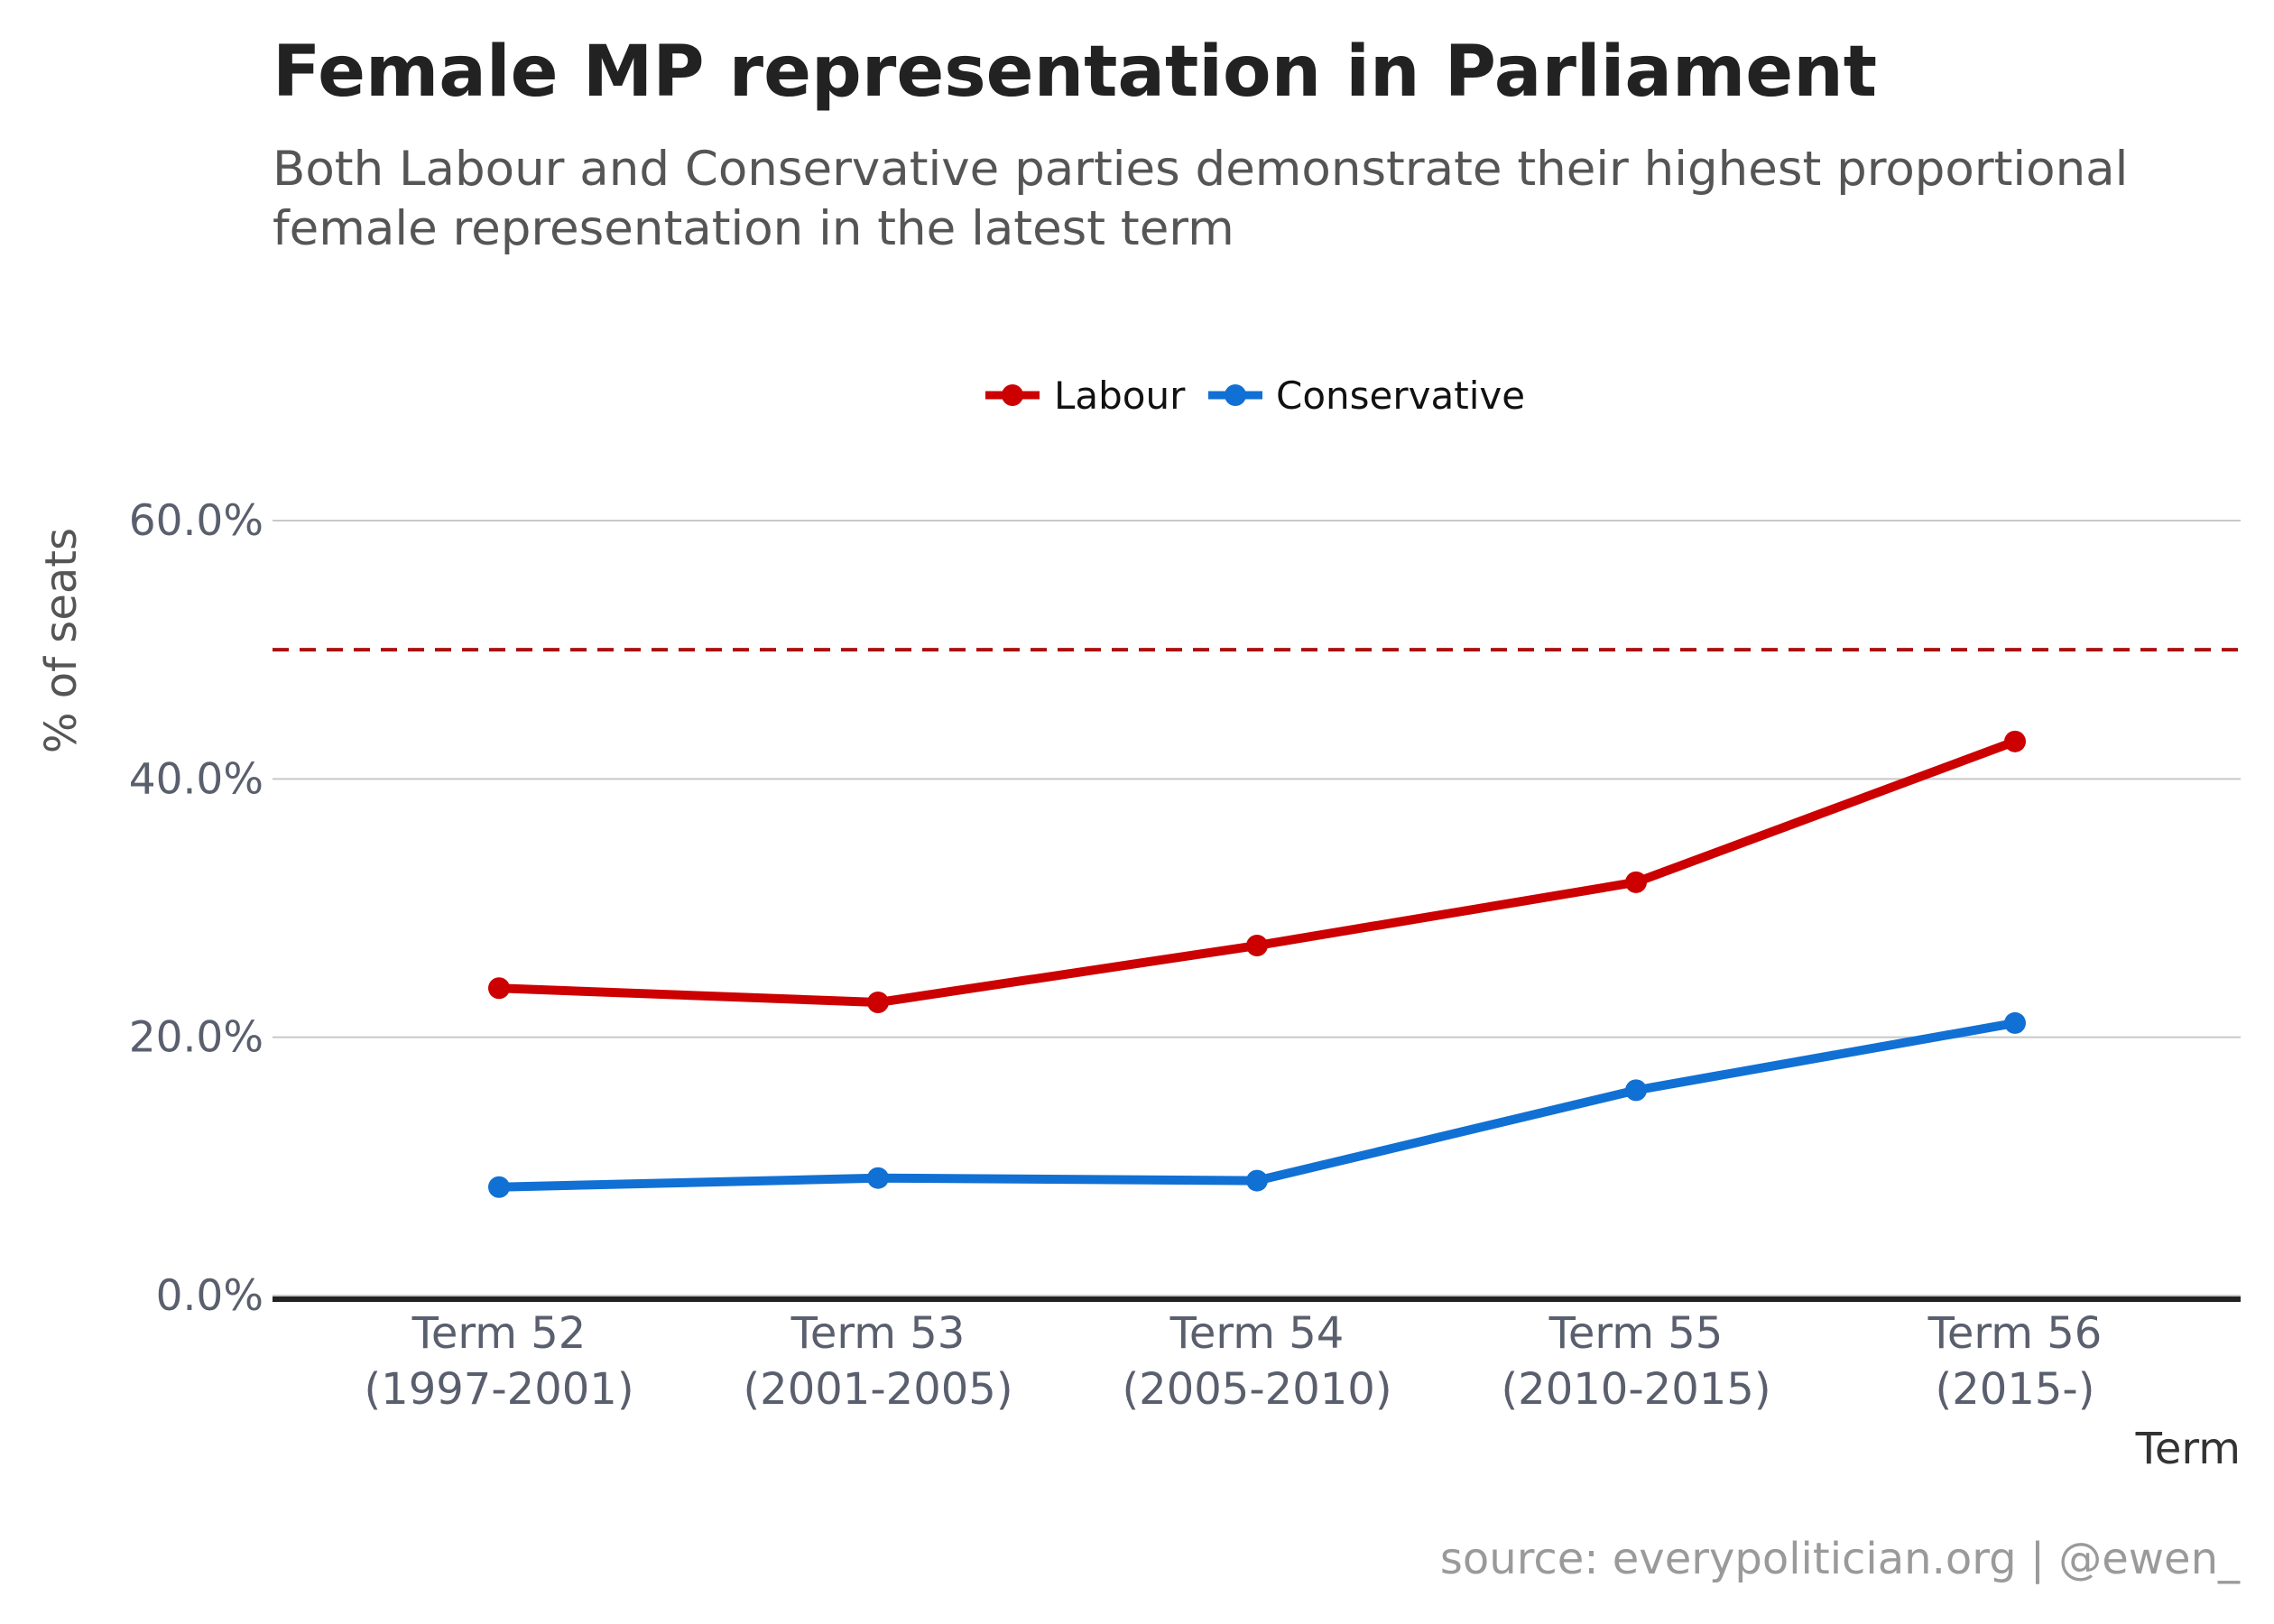 The height and width of the screenshot is (1624, 2274). I want to click on x-tick-label: Term 55 (2010-2015), so click(1636, 1362).